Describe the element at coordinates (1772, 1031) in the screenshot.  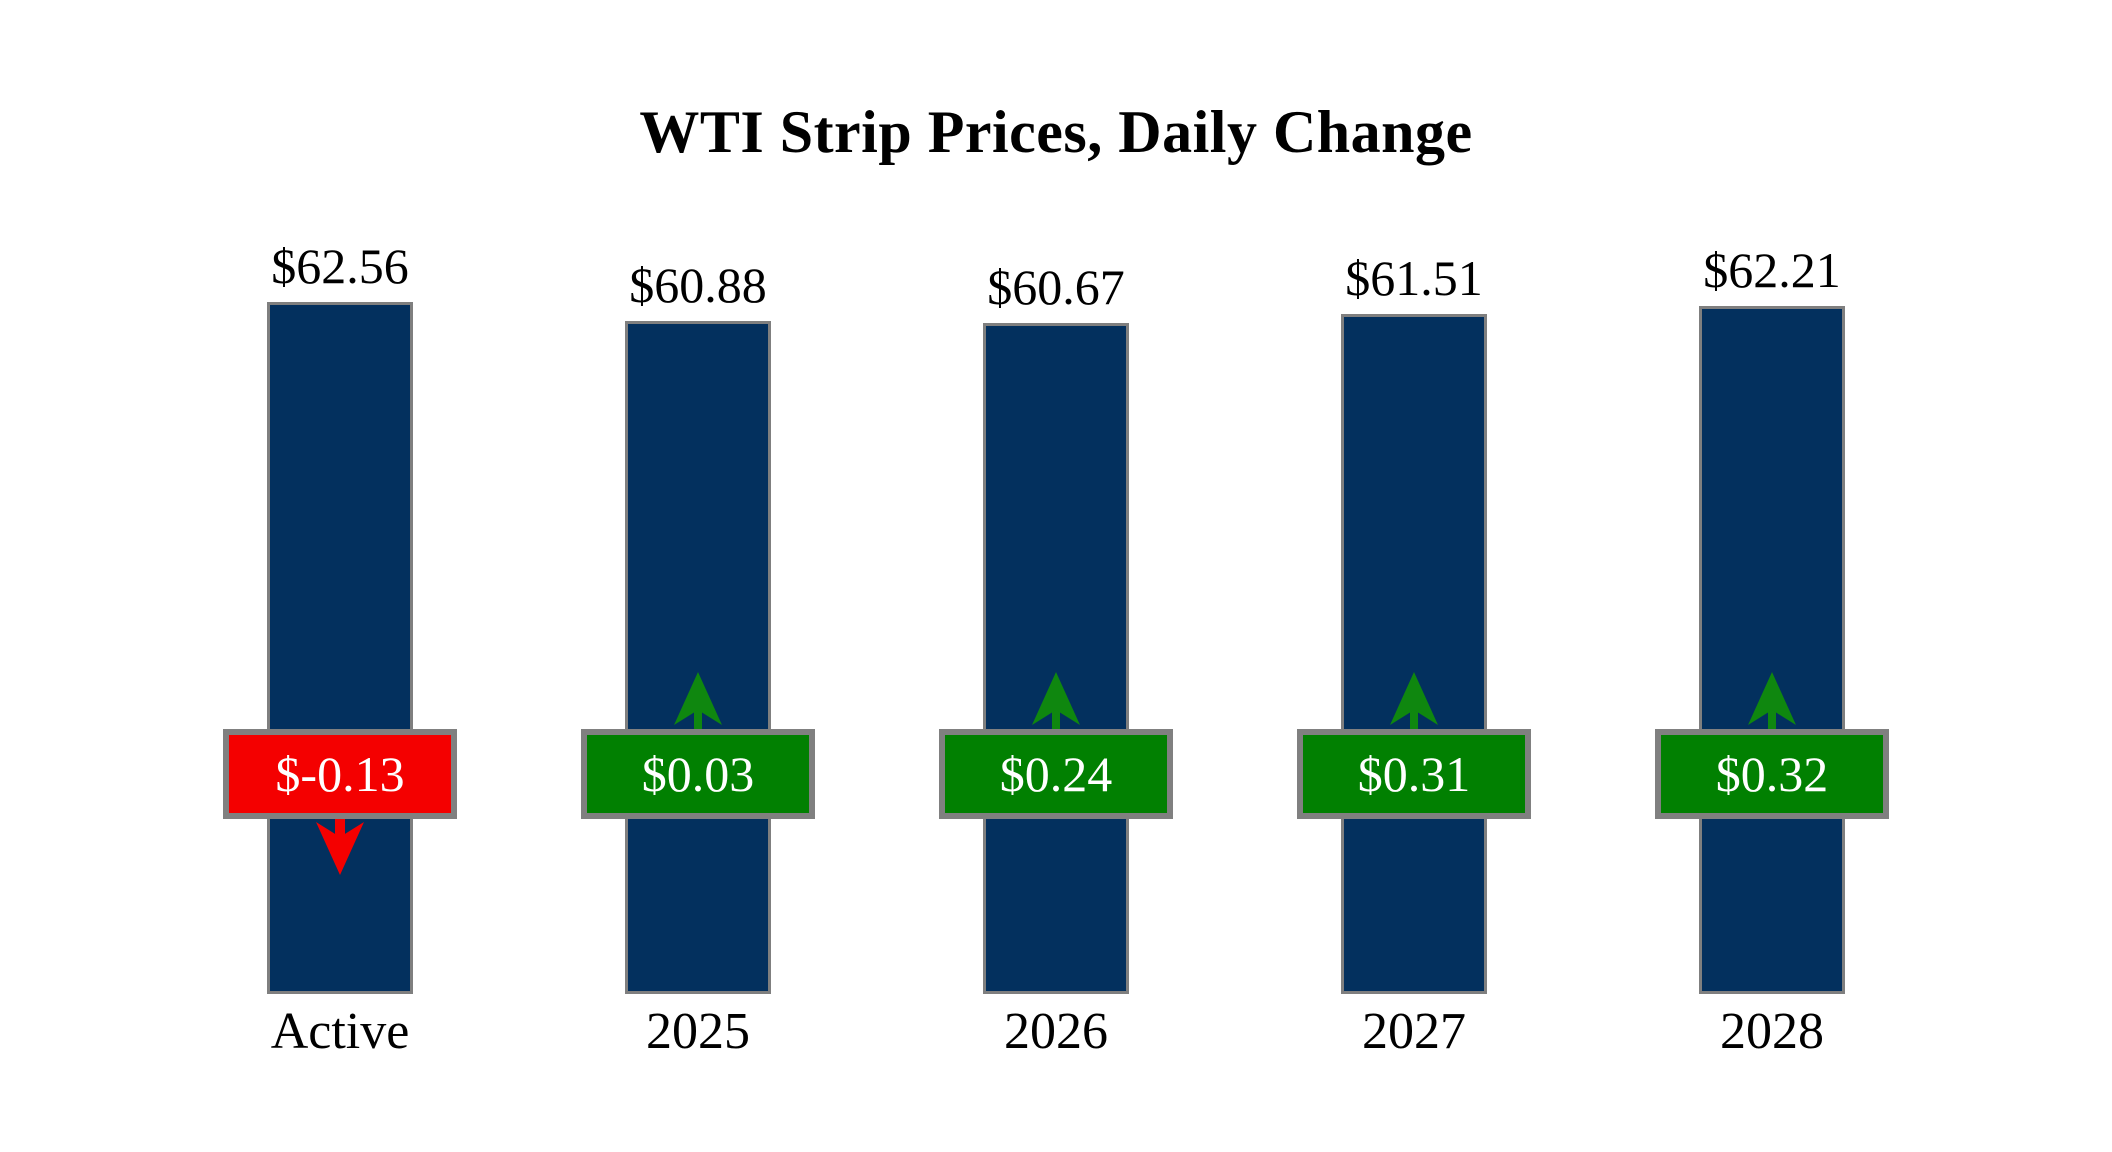
I see `category-label: 2028` at that location.